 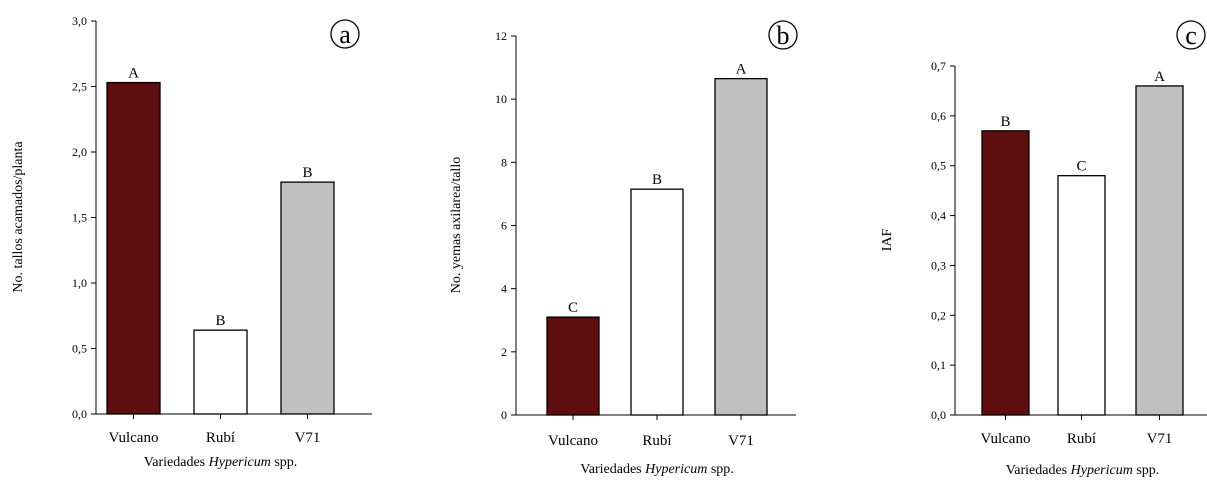 What do you see at coordinates (456, 225) in the screenshot?
I see `y-axis-title: No. yemas axilarea/tallo` at bounding box center [456, 225].